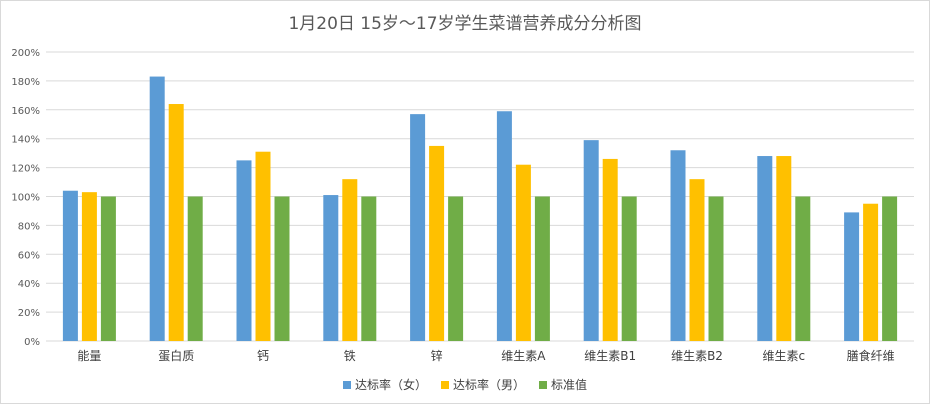 The width and height of the screenshot is (930, 404). What do you see at coordinates (29, 284) in the screenshot?
I see `y-tick-label: 40%` at bounding box center [29, 284].